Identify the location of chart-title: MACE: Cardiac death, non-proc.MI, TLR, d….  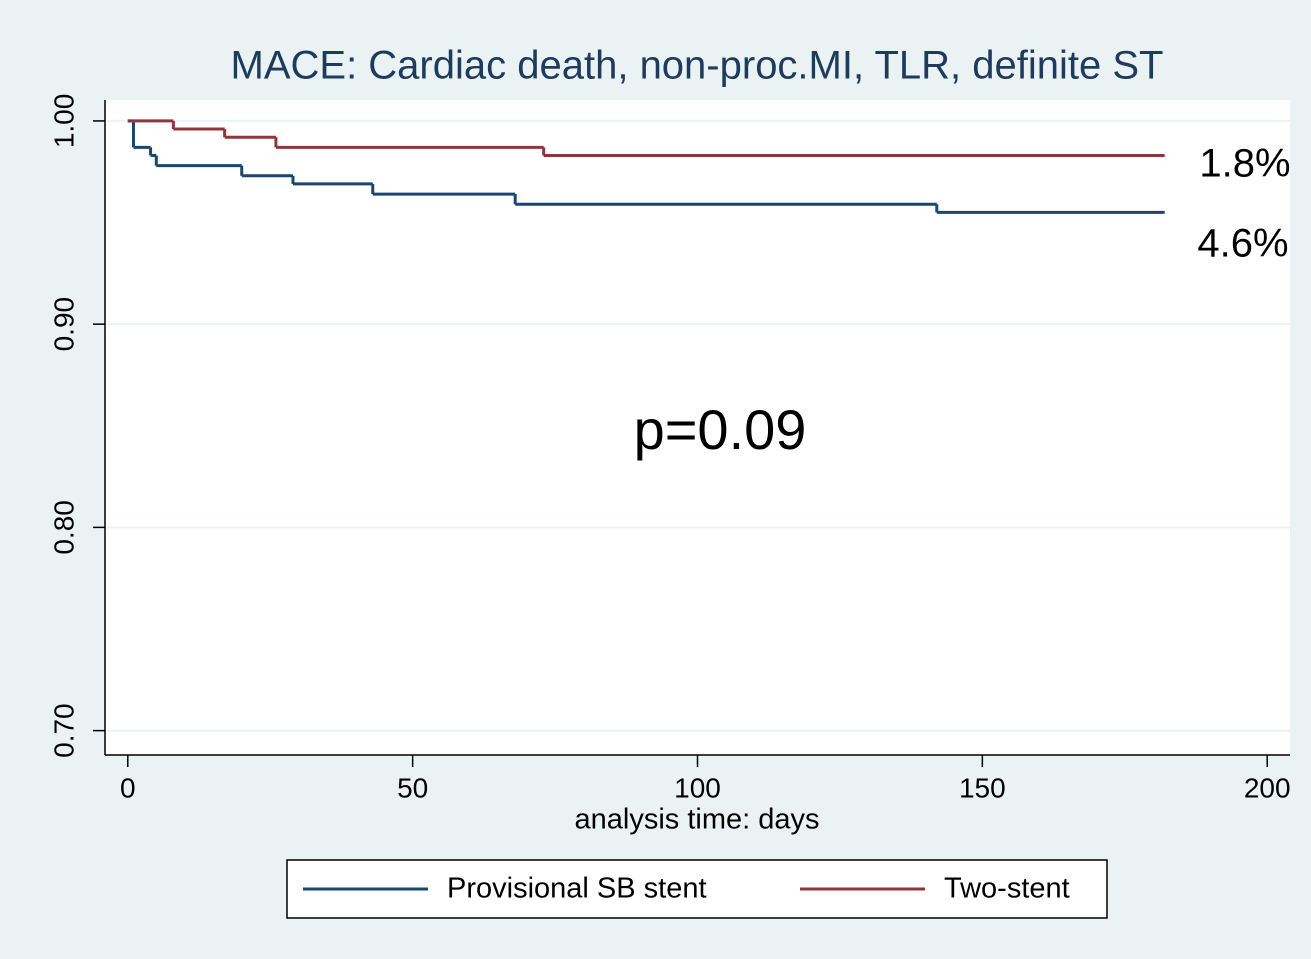
(697, 66).